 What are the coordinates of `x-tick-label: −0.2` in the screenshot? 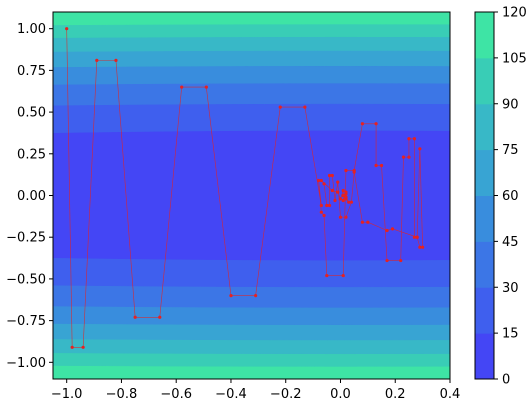 It's located at (286, 394).